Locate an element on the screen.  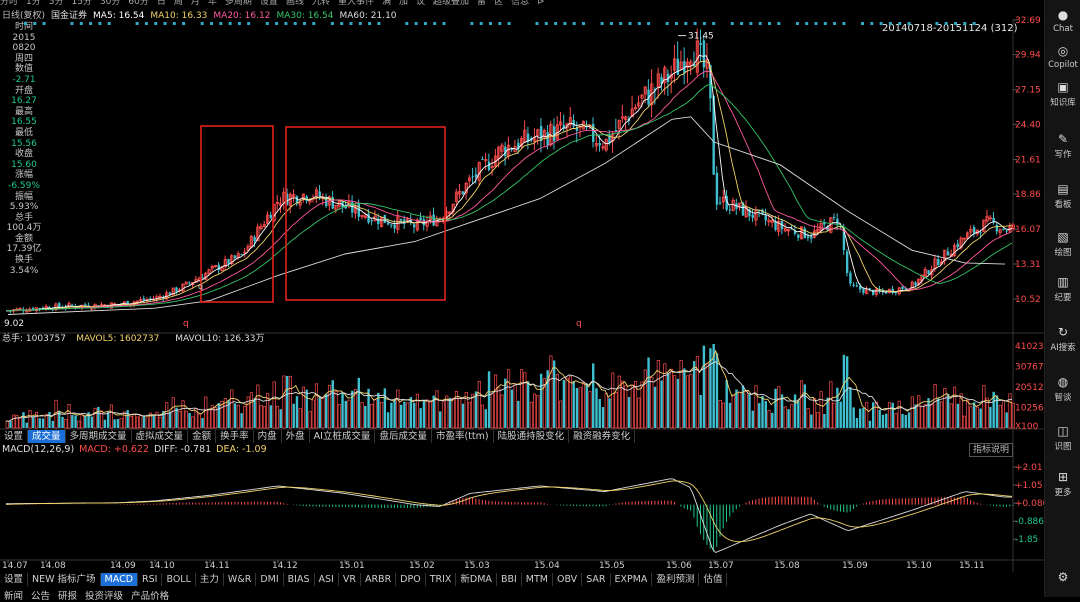
indicator-tab: 盈利预测 is located at coordinates (676, 579).